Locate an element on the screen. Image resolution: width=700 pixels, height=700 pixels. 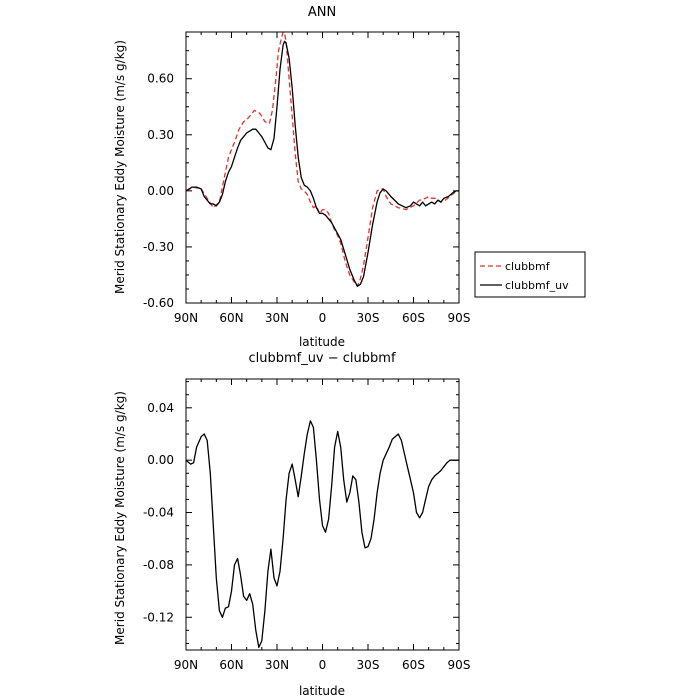
series-line-clubbmf is located at coordinates (322, 159).